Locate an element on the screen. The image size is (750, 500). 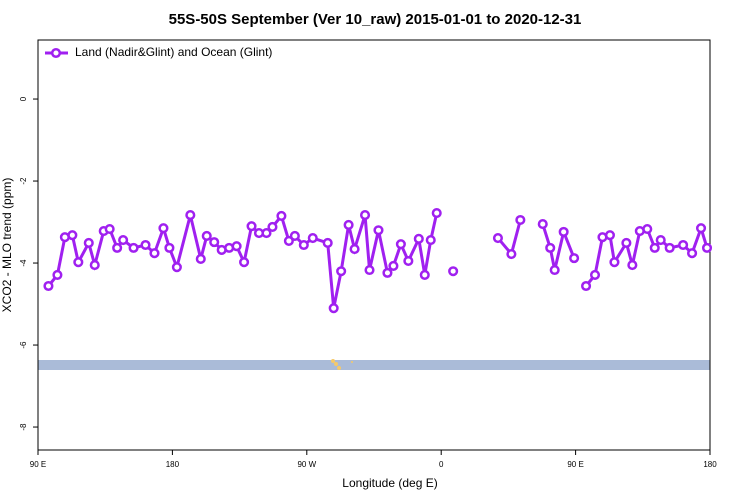
x-tick-label: 90 W is located at coordinates (306, 464).